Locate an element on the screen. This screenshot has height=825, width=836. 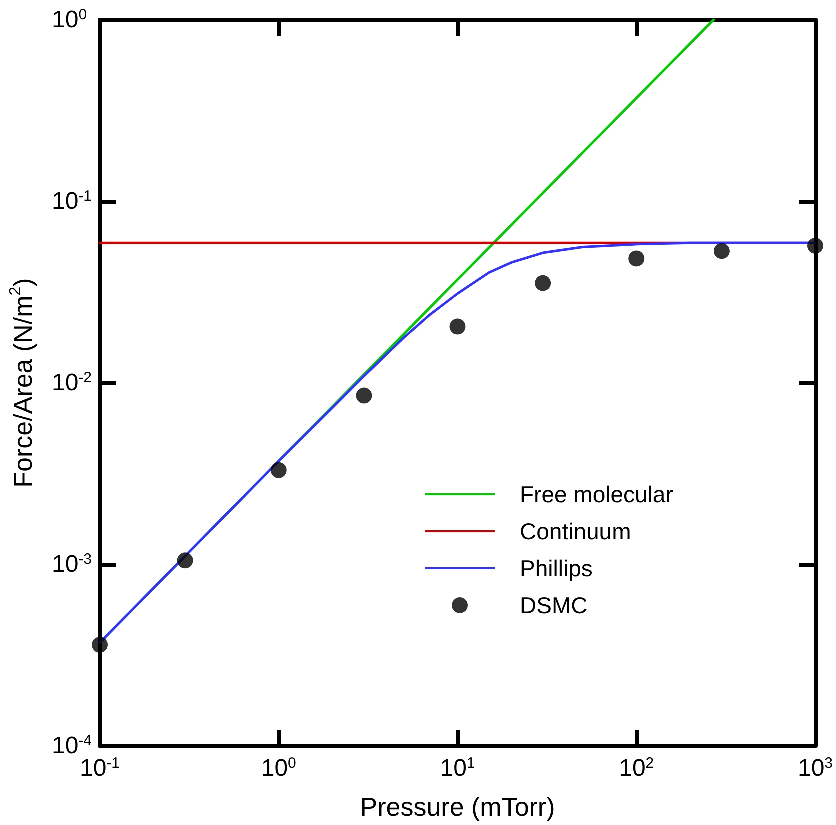
x-axis-title: Pressure (mTorr) is located at coordinates (458, 807).